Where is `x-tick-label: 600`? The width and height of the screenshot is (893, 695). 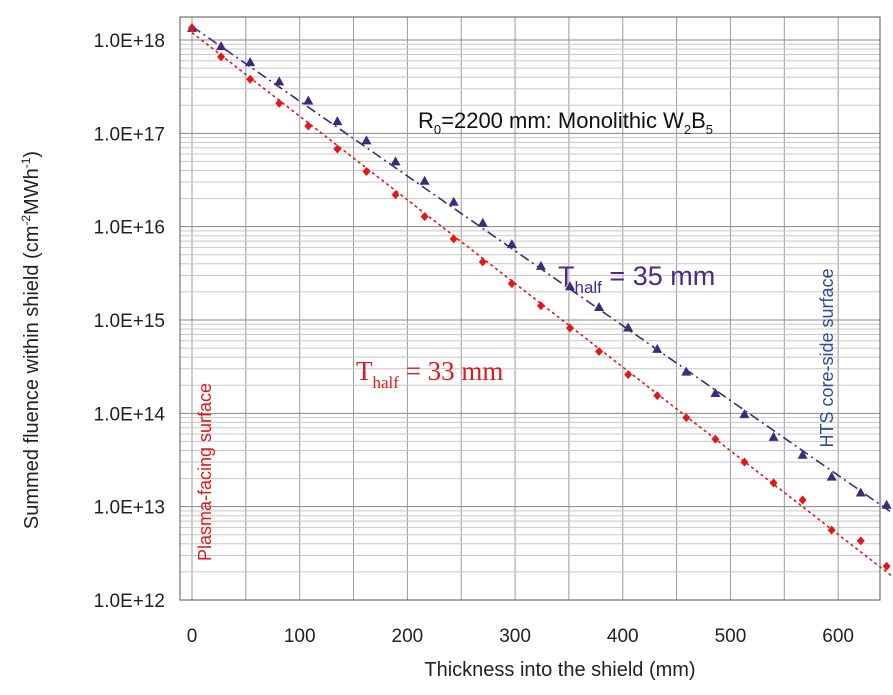
x-tick-label: 600 is located at coordinates (838, 636).